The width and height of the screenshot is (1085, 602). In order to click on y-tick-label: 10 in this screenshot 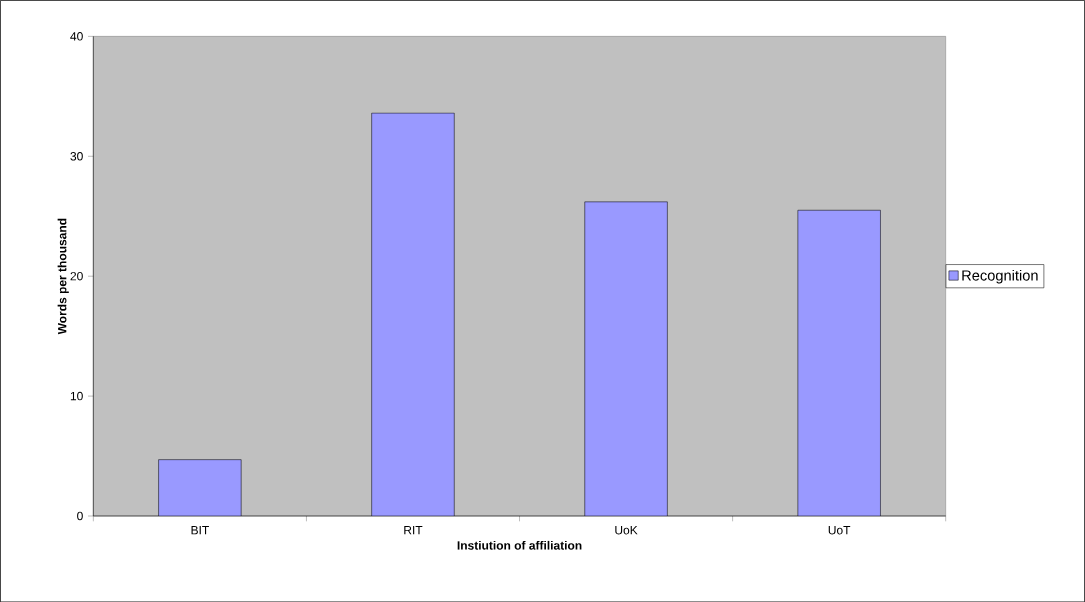, I will do `click(76, 396)`.